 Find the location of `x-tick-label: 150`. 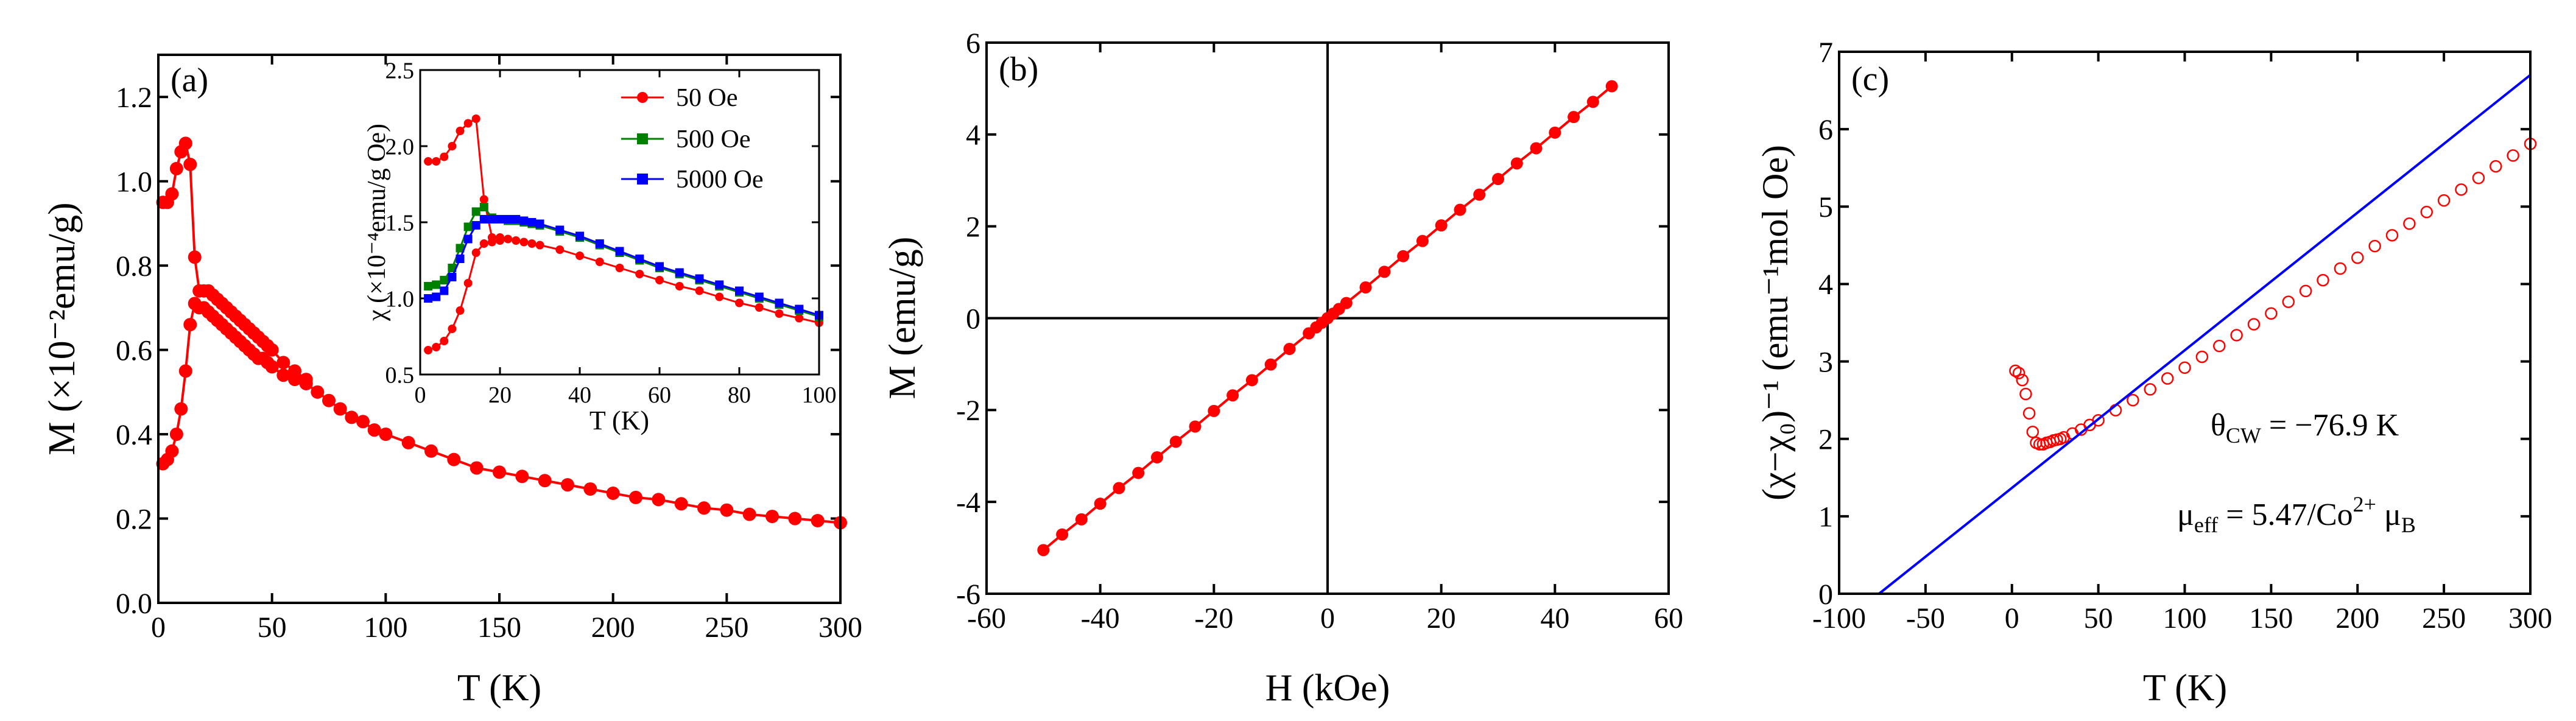

x-tick-label: 150 is located at coordinates (2271, 618).